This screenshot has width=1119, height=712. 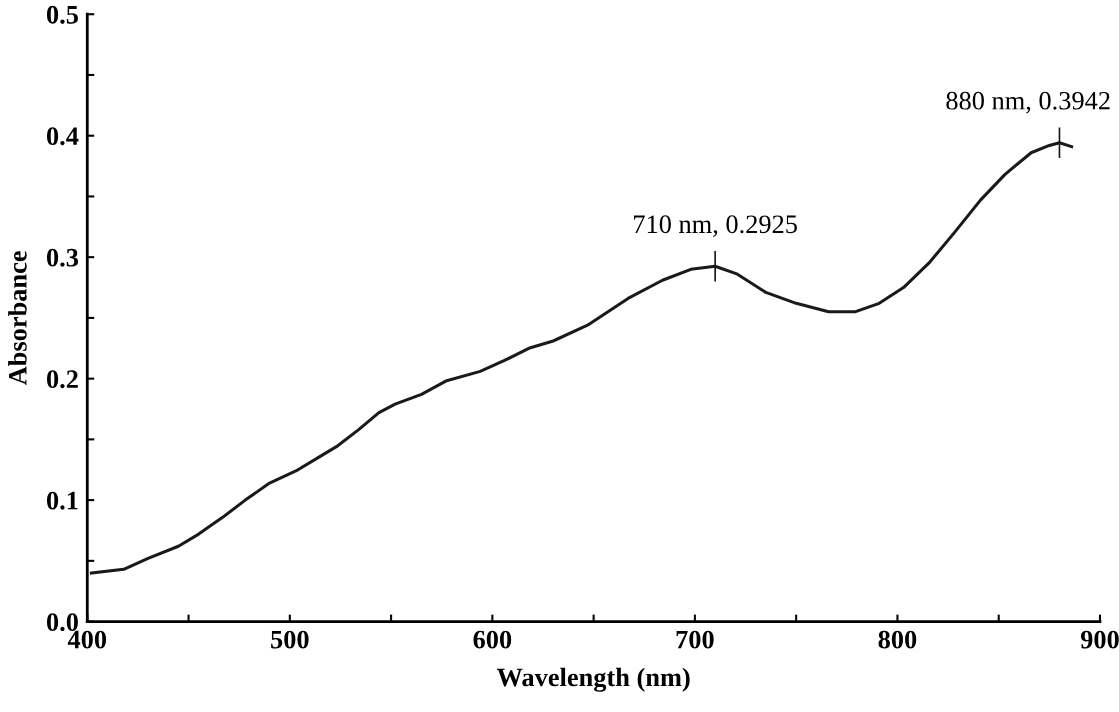 What do you see at coordinates (62, 136) in the screenshot?
I see `y-tick-label: 0.4` at bounding box center [62, 136].